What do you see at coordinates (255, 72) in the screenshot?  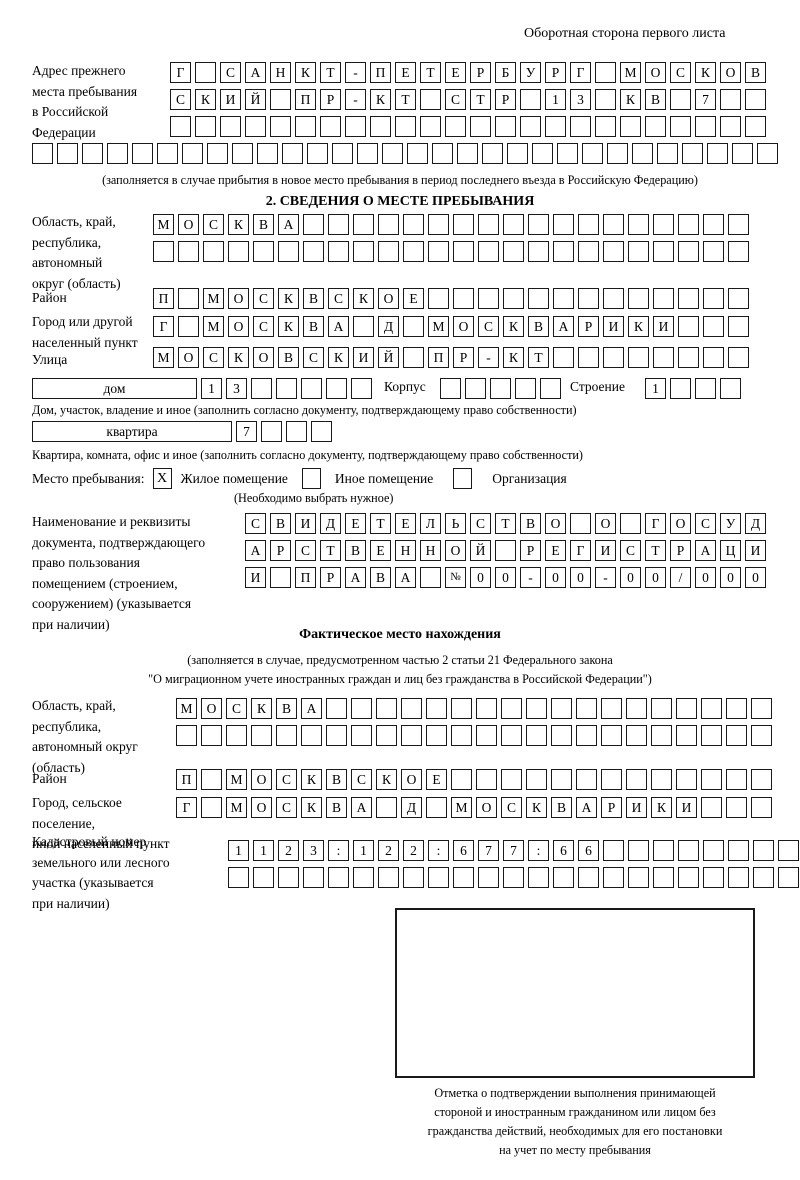 I see `prev-address-cell-4: А` at bounding box center [255, 72].